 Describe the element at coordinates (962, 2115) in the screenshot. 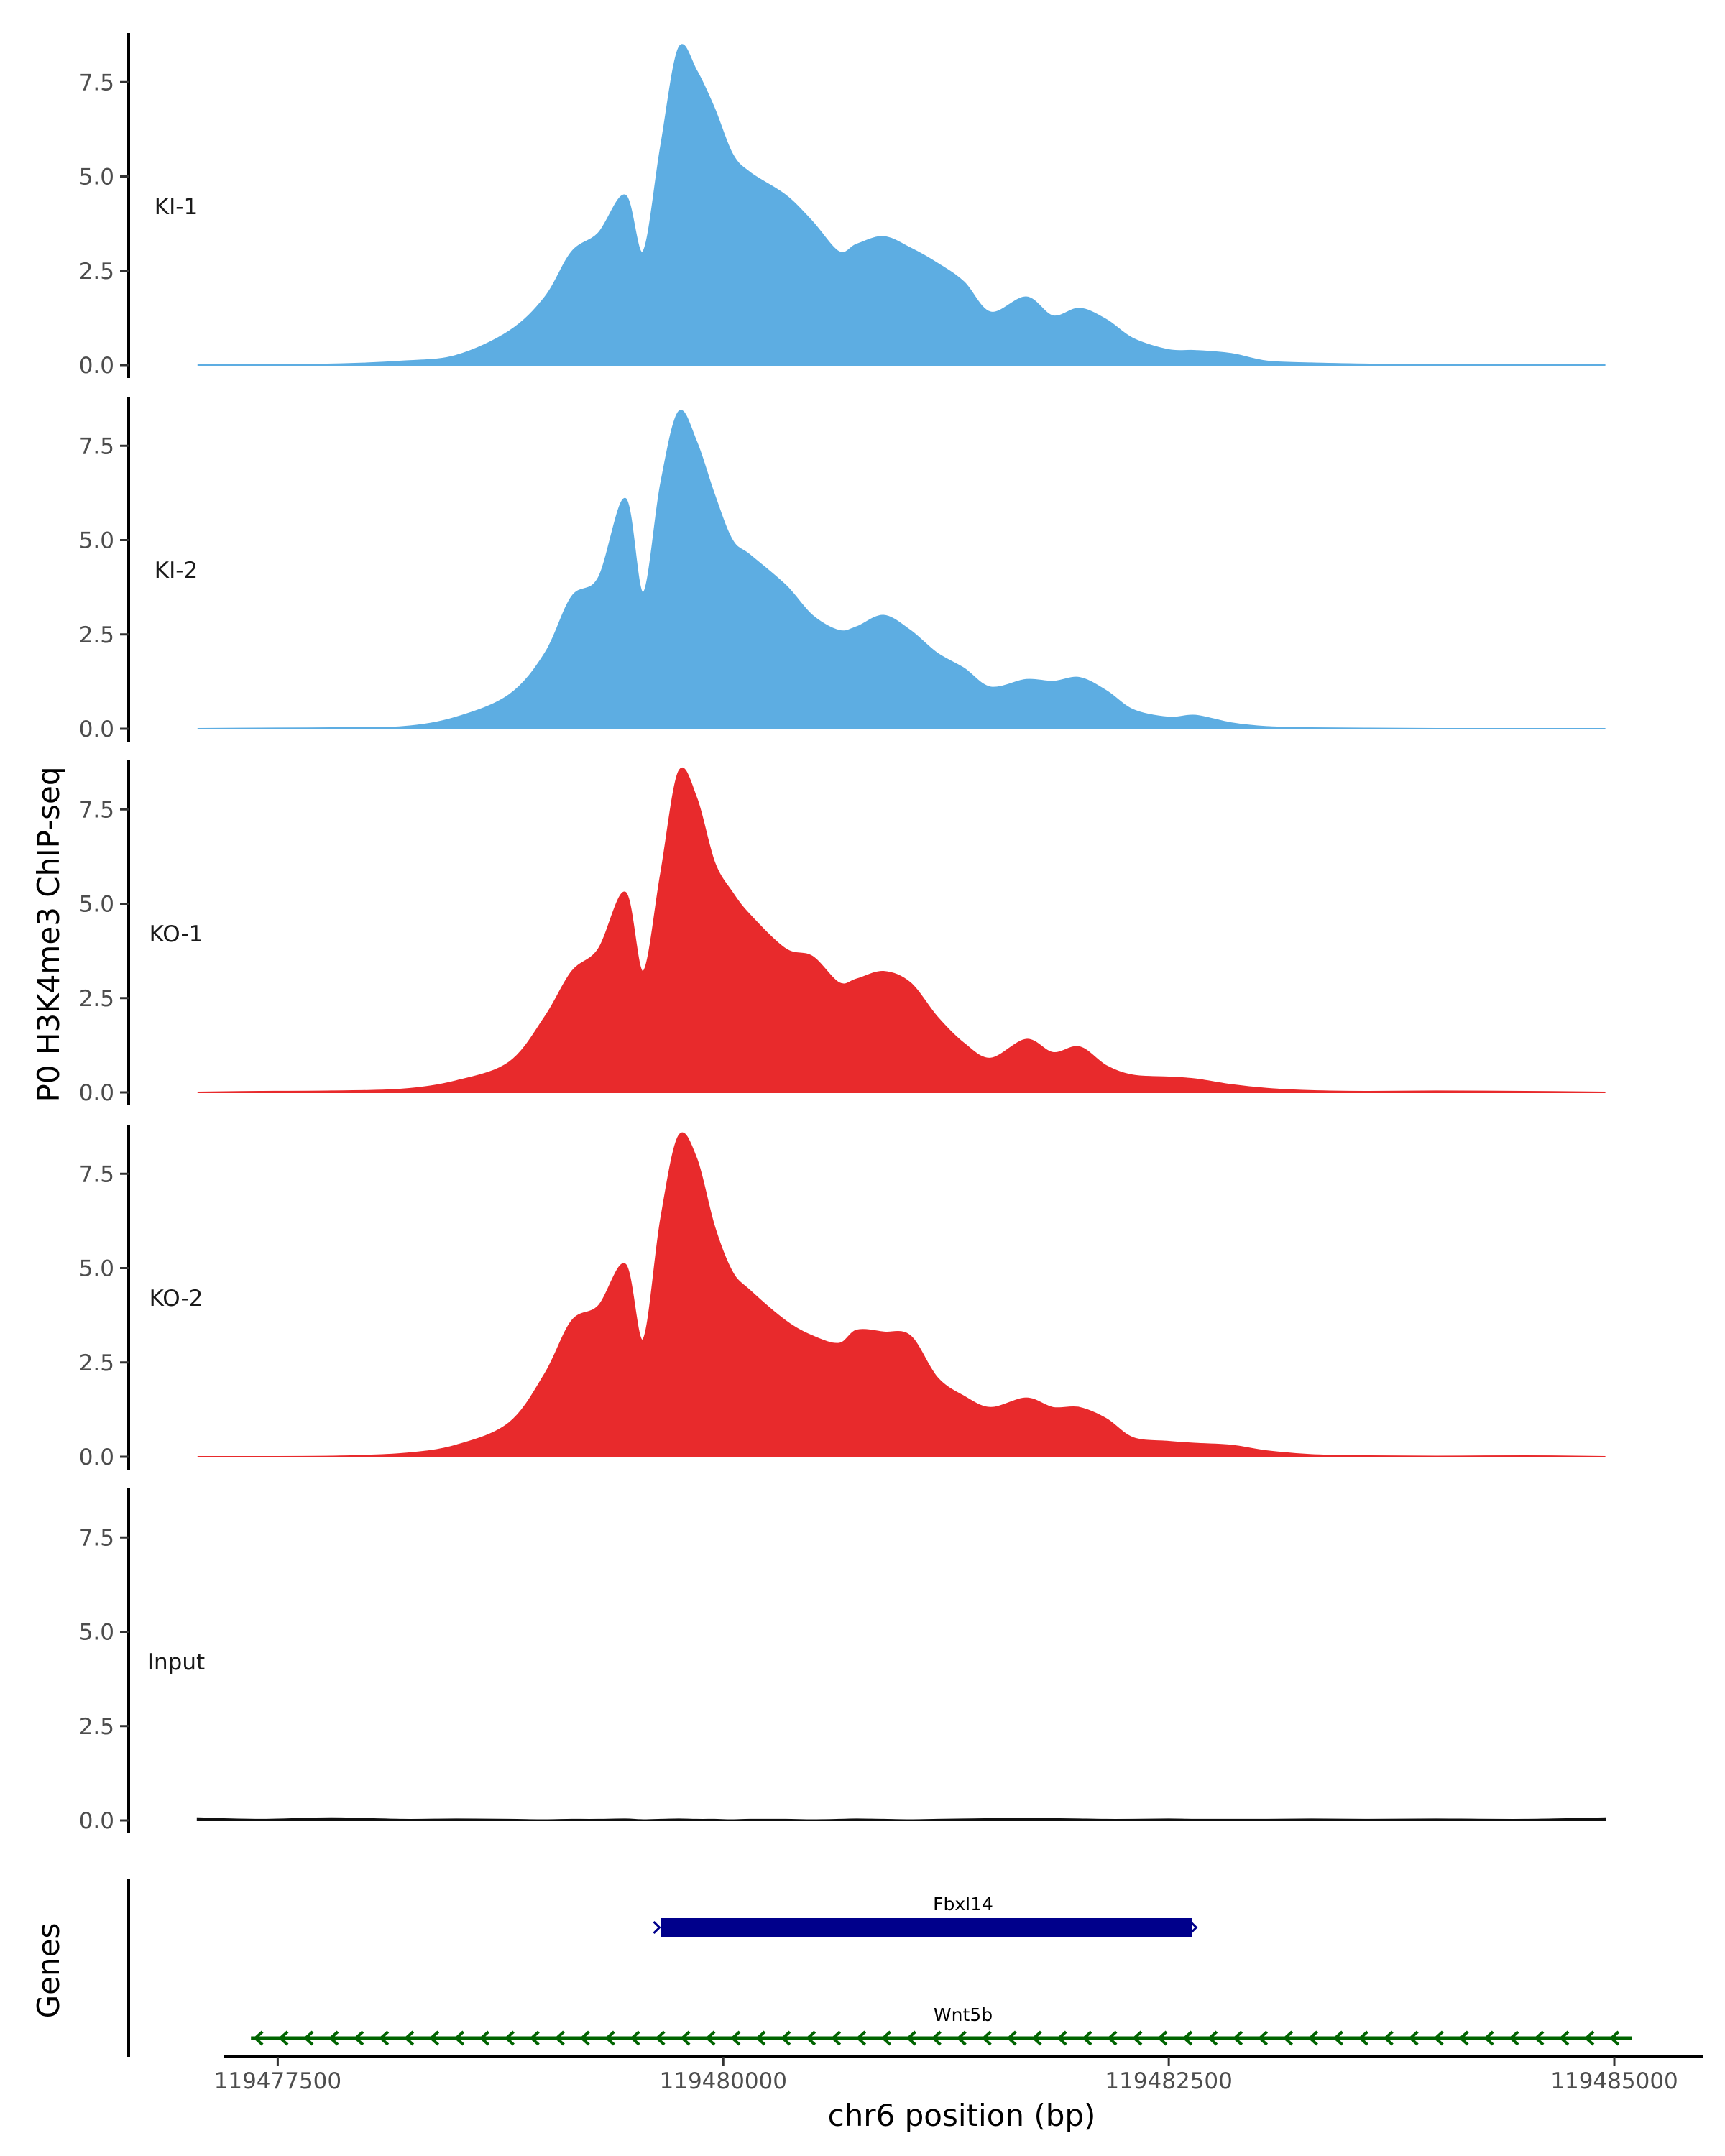

I see `x-axis-title: chr6 position (bp)` at that location.